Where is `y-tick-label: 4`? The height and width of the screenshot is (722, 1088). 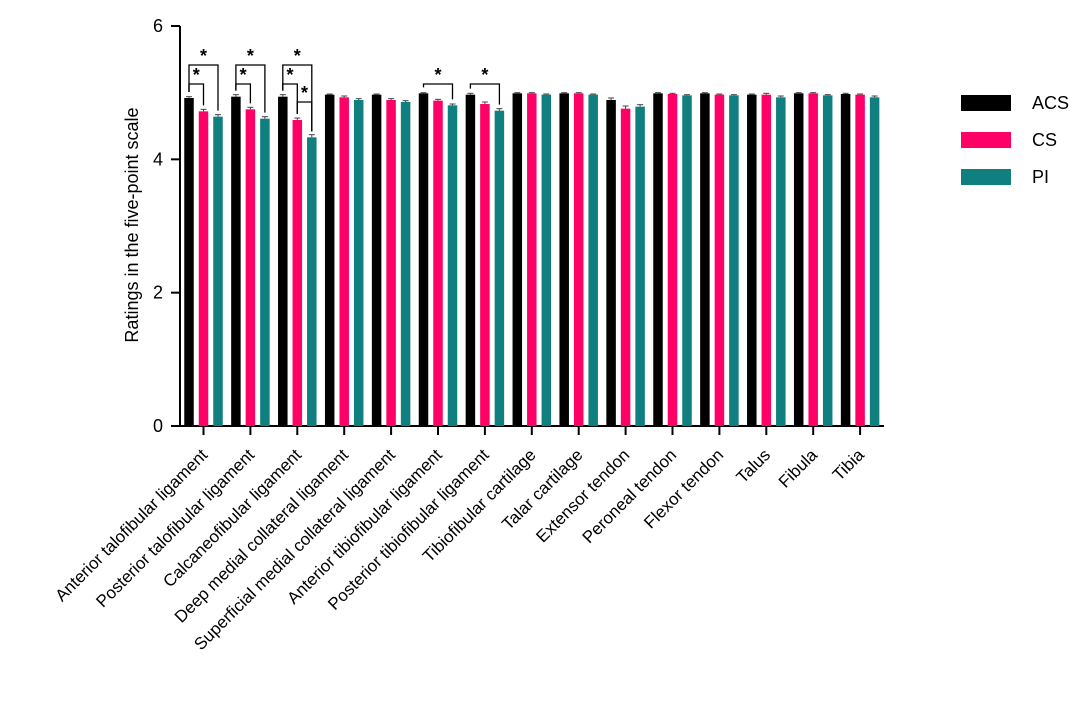 y-tick-label: 4 is located at coordinates (158, 159).